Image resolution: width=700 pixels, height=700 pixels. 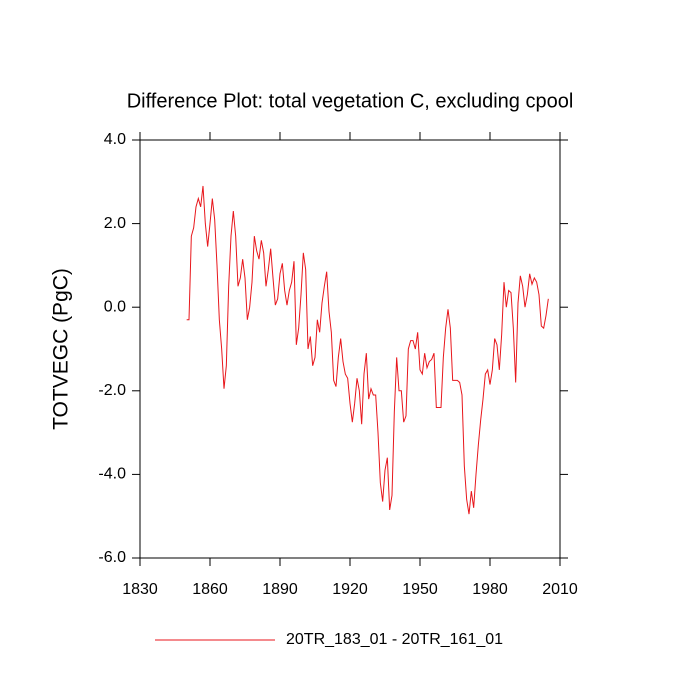 What do you see at coordinates (140, 589) in the screenshot?
I see `x-tick-label: 1830` at bounding box center [140, 589].